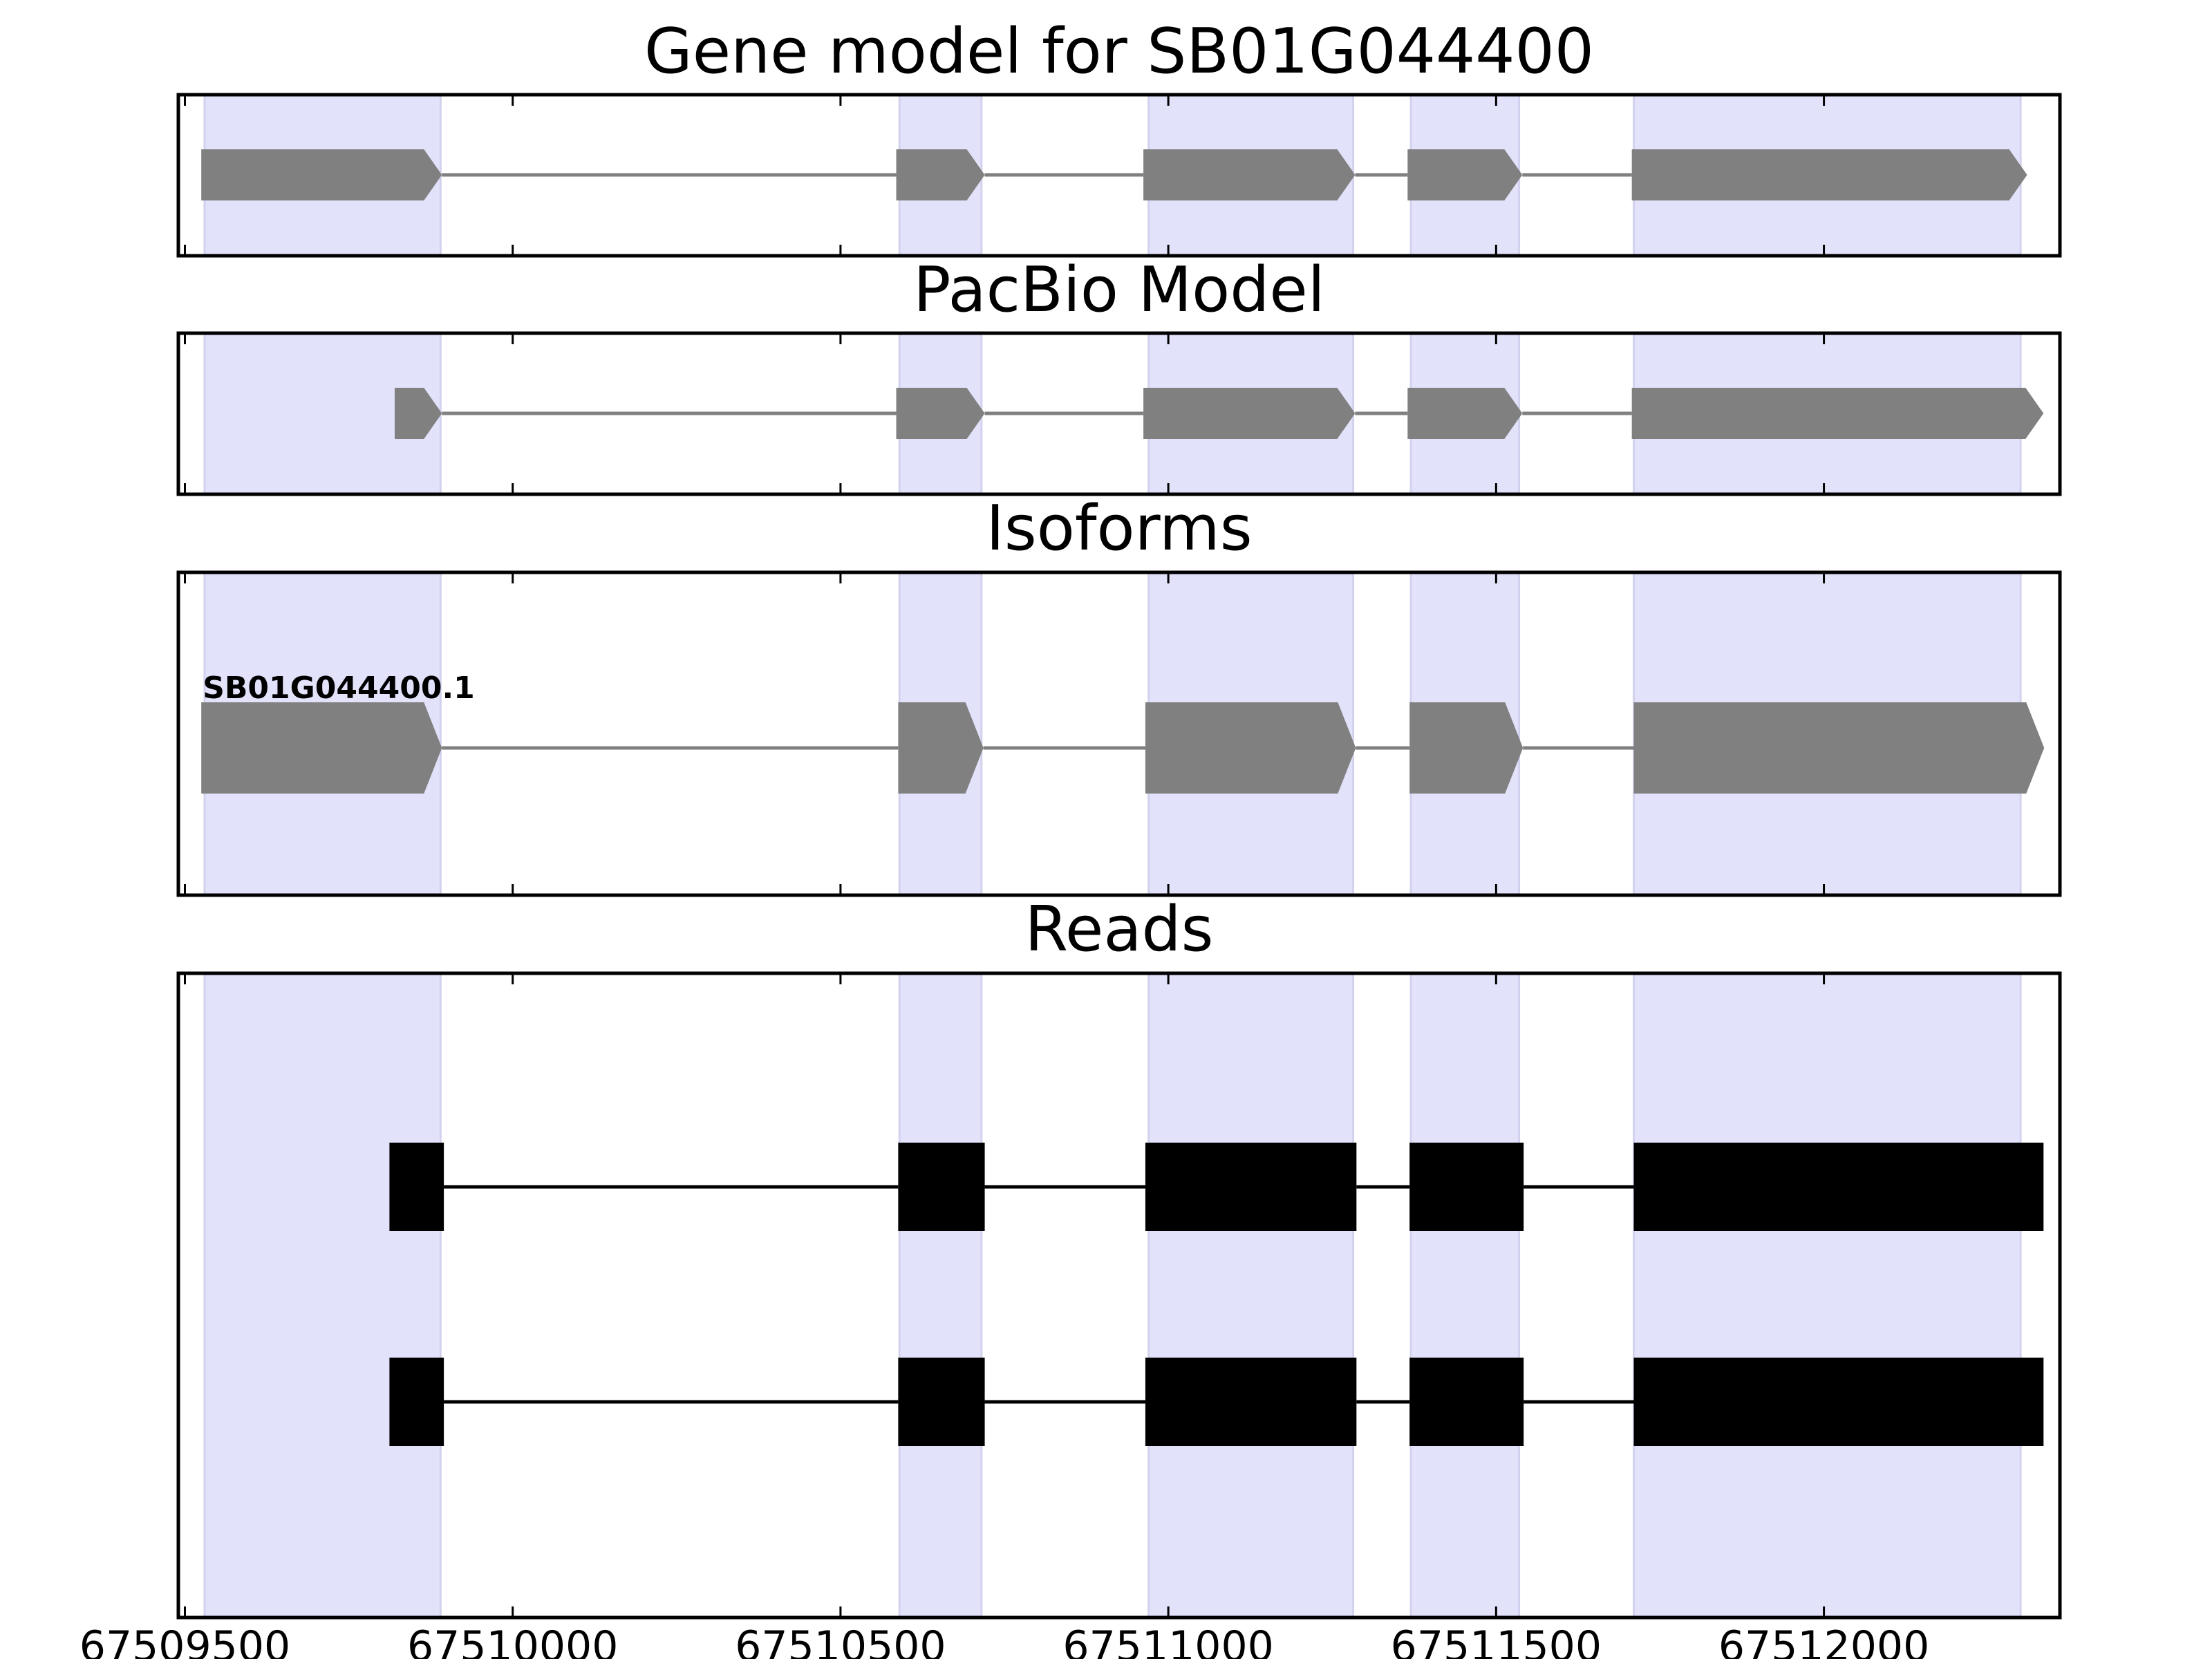 The width and height of the screenshot is (2212, 1659). What do you see at coordinates (1118, 929) in the screenshot?
I see `panel-title: Reads` at bounding box center [1118, 929].